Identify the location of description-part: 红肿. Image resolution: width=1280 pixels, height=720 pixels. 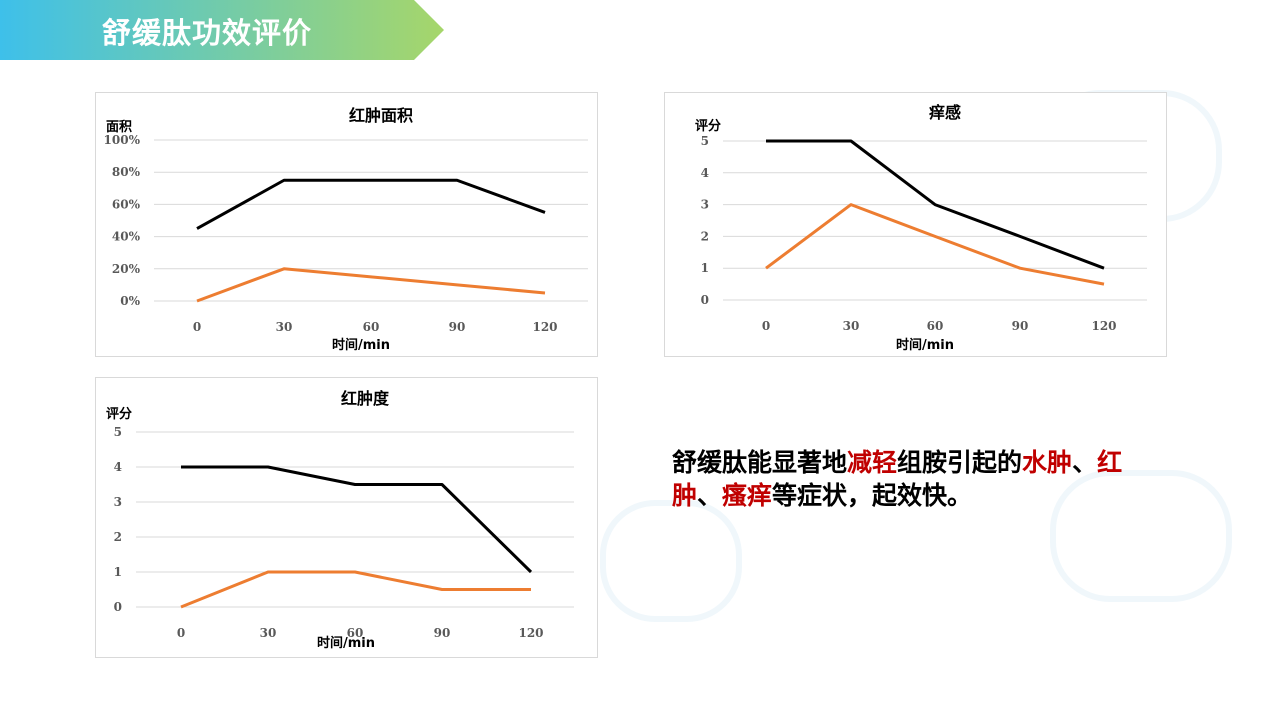
(897, 479).